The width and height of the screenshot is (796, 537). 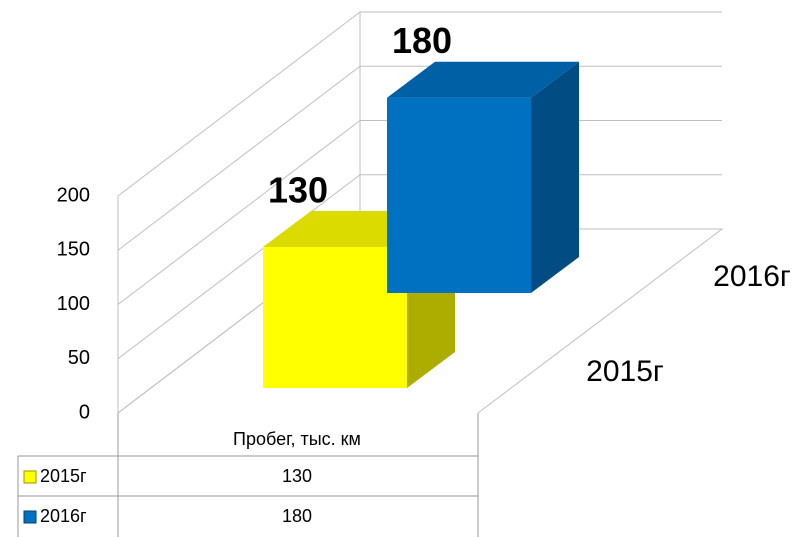 I want to click on y-tick-label: 0, so click(x=84, y=412).